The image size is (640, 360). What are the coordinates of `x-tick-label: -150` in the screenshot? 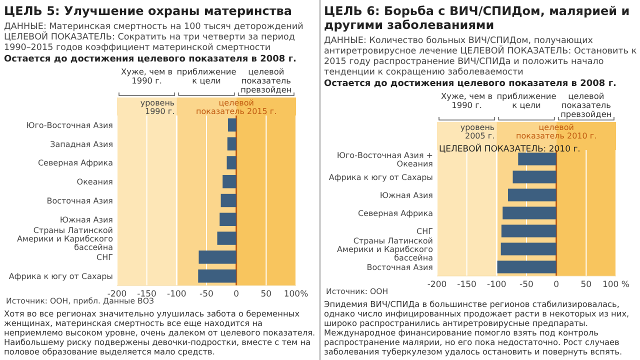 It's located at (466, 285).